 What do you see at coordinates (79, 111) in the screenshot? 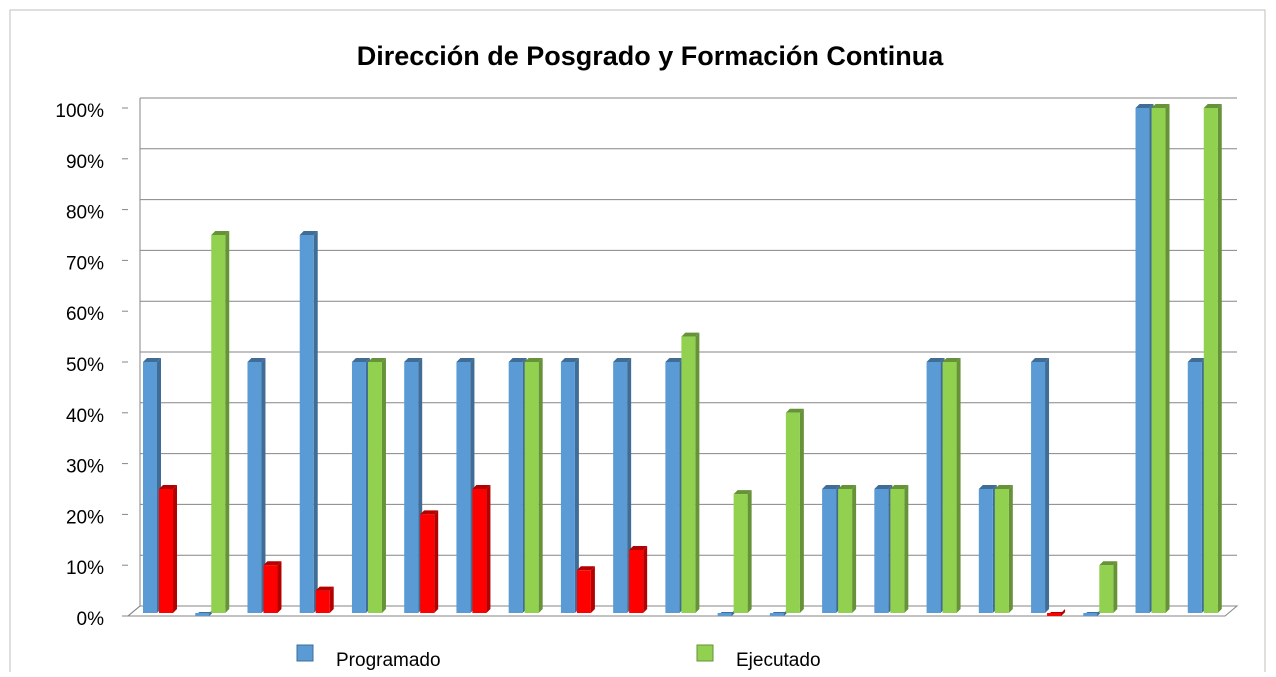
I see `y-tick-label: 100%` at bounding box center [79, 111].